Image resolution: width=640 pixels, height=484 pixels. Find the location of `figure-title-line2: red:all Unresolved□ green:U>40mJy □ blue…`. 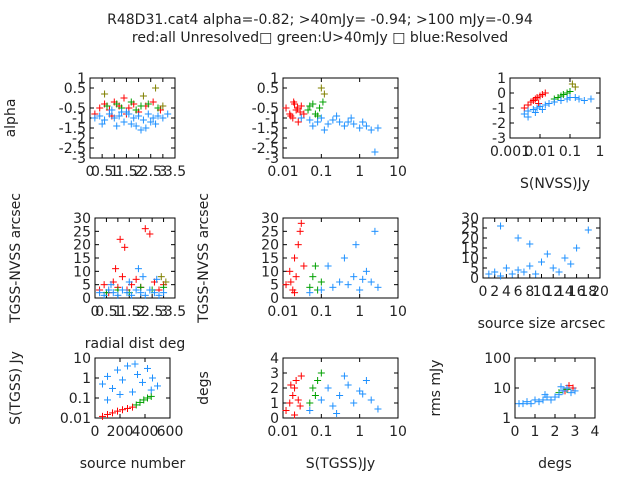

figure-title-line2: red:all Unresolved□ green:U>40mJy □ blue… is located at coordinates (320, 38).